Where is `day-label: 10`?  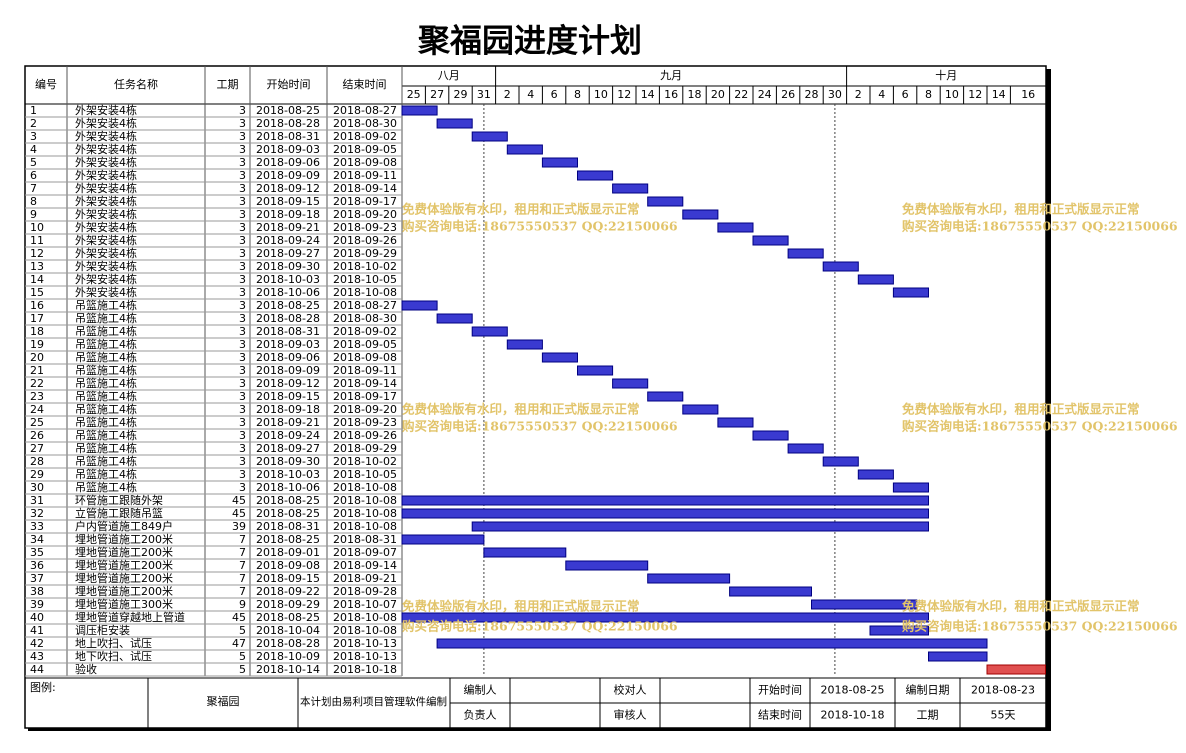
day-label: 10 is located at coordinates (601, 94).